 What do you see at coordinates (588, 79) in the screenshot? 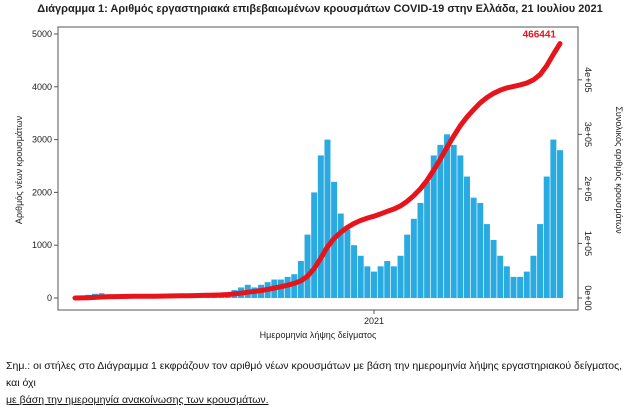
I see `y2-tick-label: 4e+05` at bounding box center [588, 79].